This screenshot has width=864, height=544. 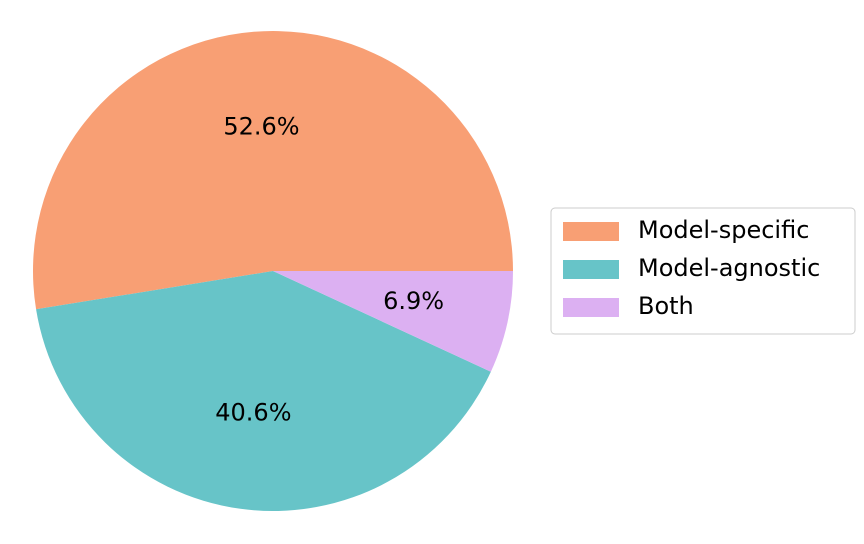 What do you see at coordinates (729, 268) in the screenshot?
I see `legend-label: Model-agnostic` at bounding box center [729, 268].